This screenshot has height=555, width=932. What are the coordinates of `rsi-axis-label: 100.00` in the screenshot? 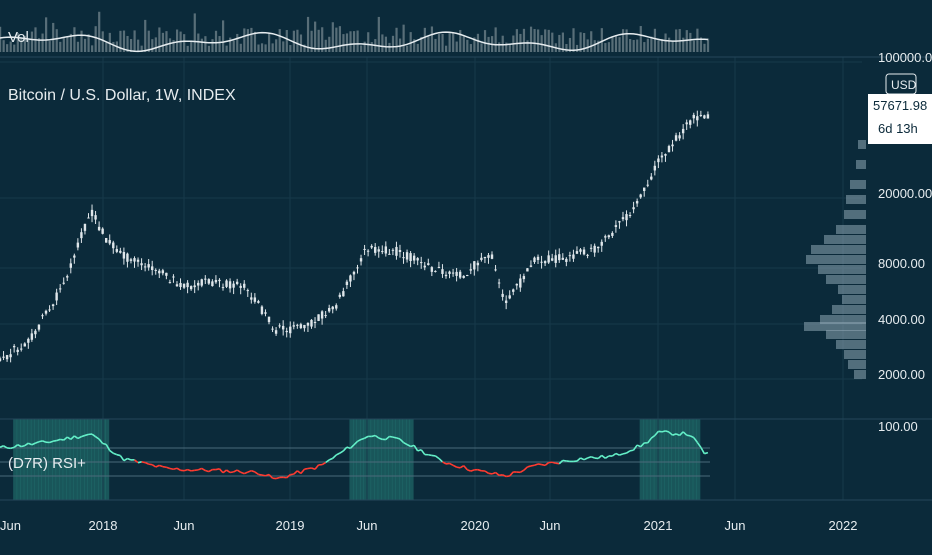 It's located at (898, 426).